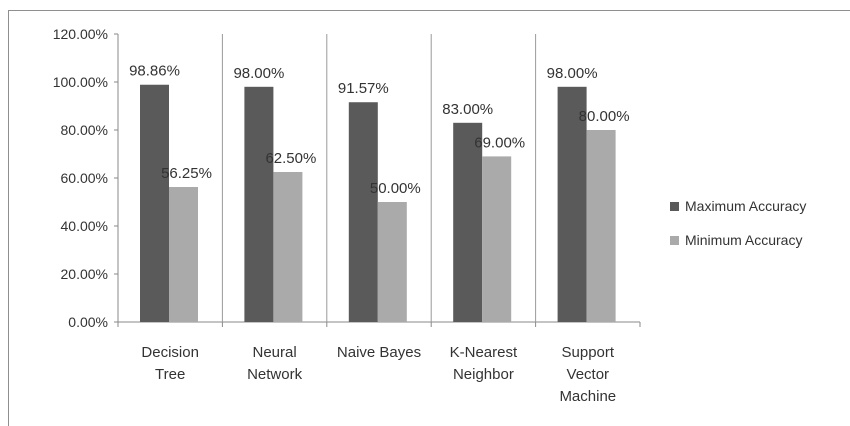 The image size is (850, 426). Describe the element at coordinates (604, 116) in the screenshot. I see `min-accuracy-data-label: 80.00%` at that location.